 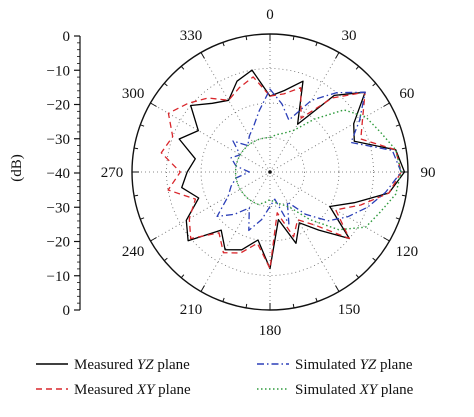 I want to click on grid-circle, so click(x=270, y=172).